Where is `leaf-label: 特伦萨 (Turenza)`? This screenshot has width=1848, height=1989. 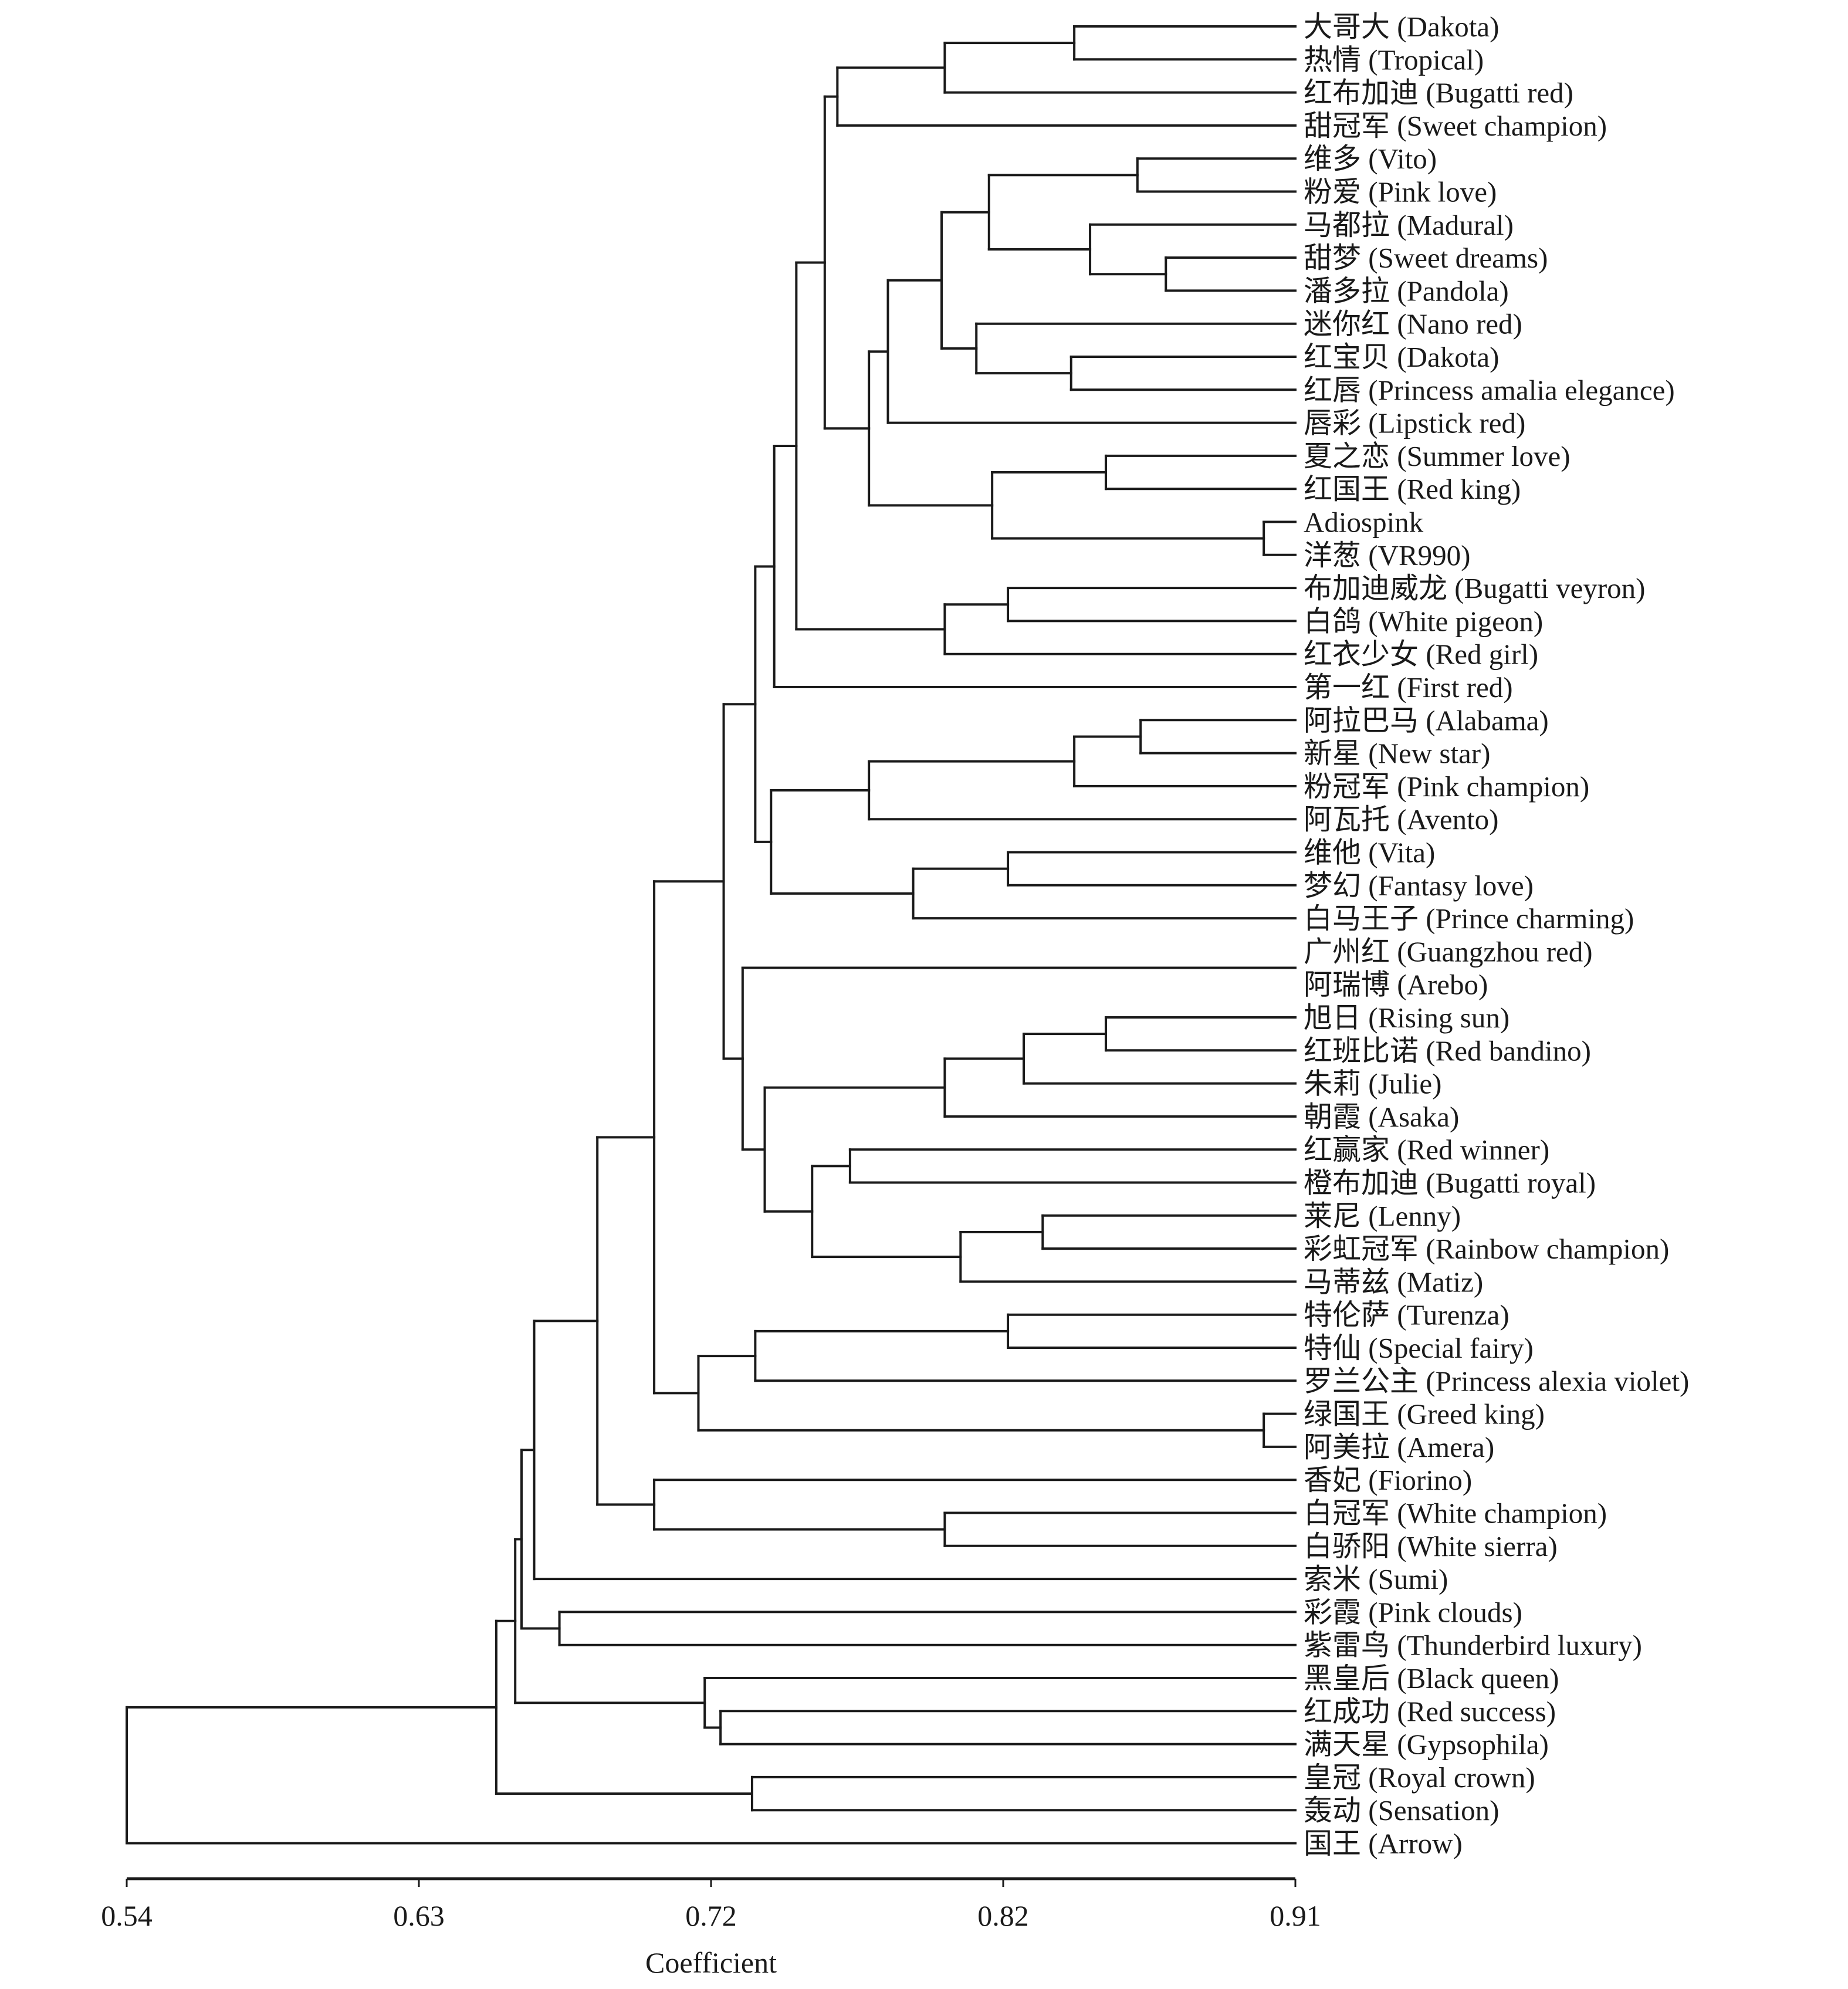
leaf-label: 特伦萨 (Turenza) is located at coordinates (1406, 1315).